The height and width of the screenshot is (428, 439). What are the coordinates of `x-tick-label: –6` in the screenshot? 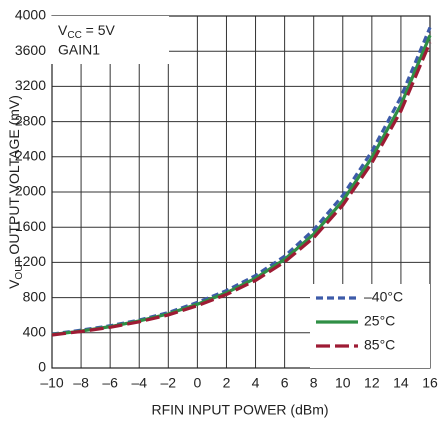 It's located at (110, 383).